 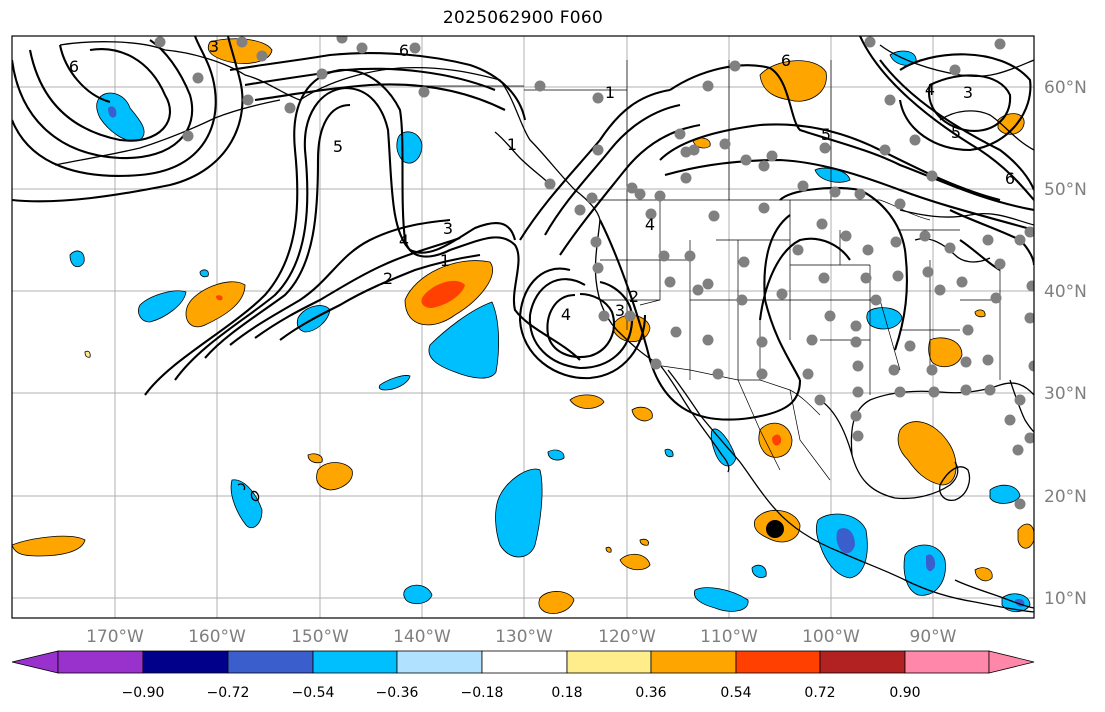 I want to click on lat-label-60n: 60°N, so click(x=1065, y=88).